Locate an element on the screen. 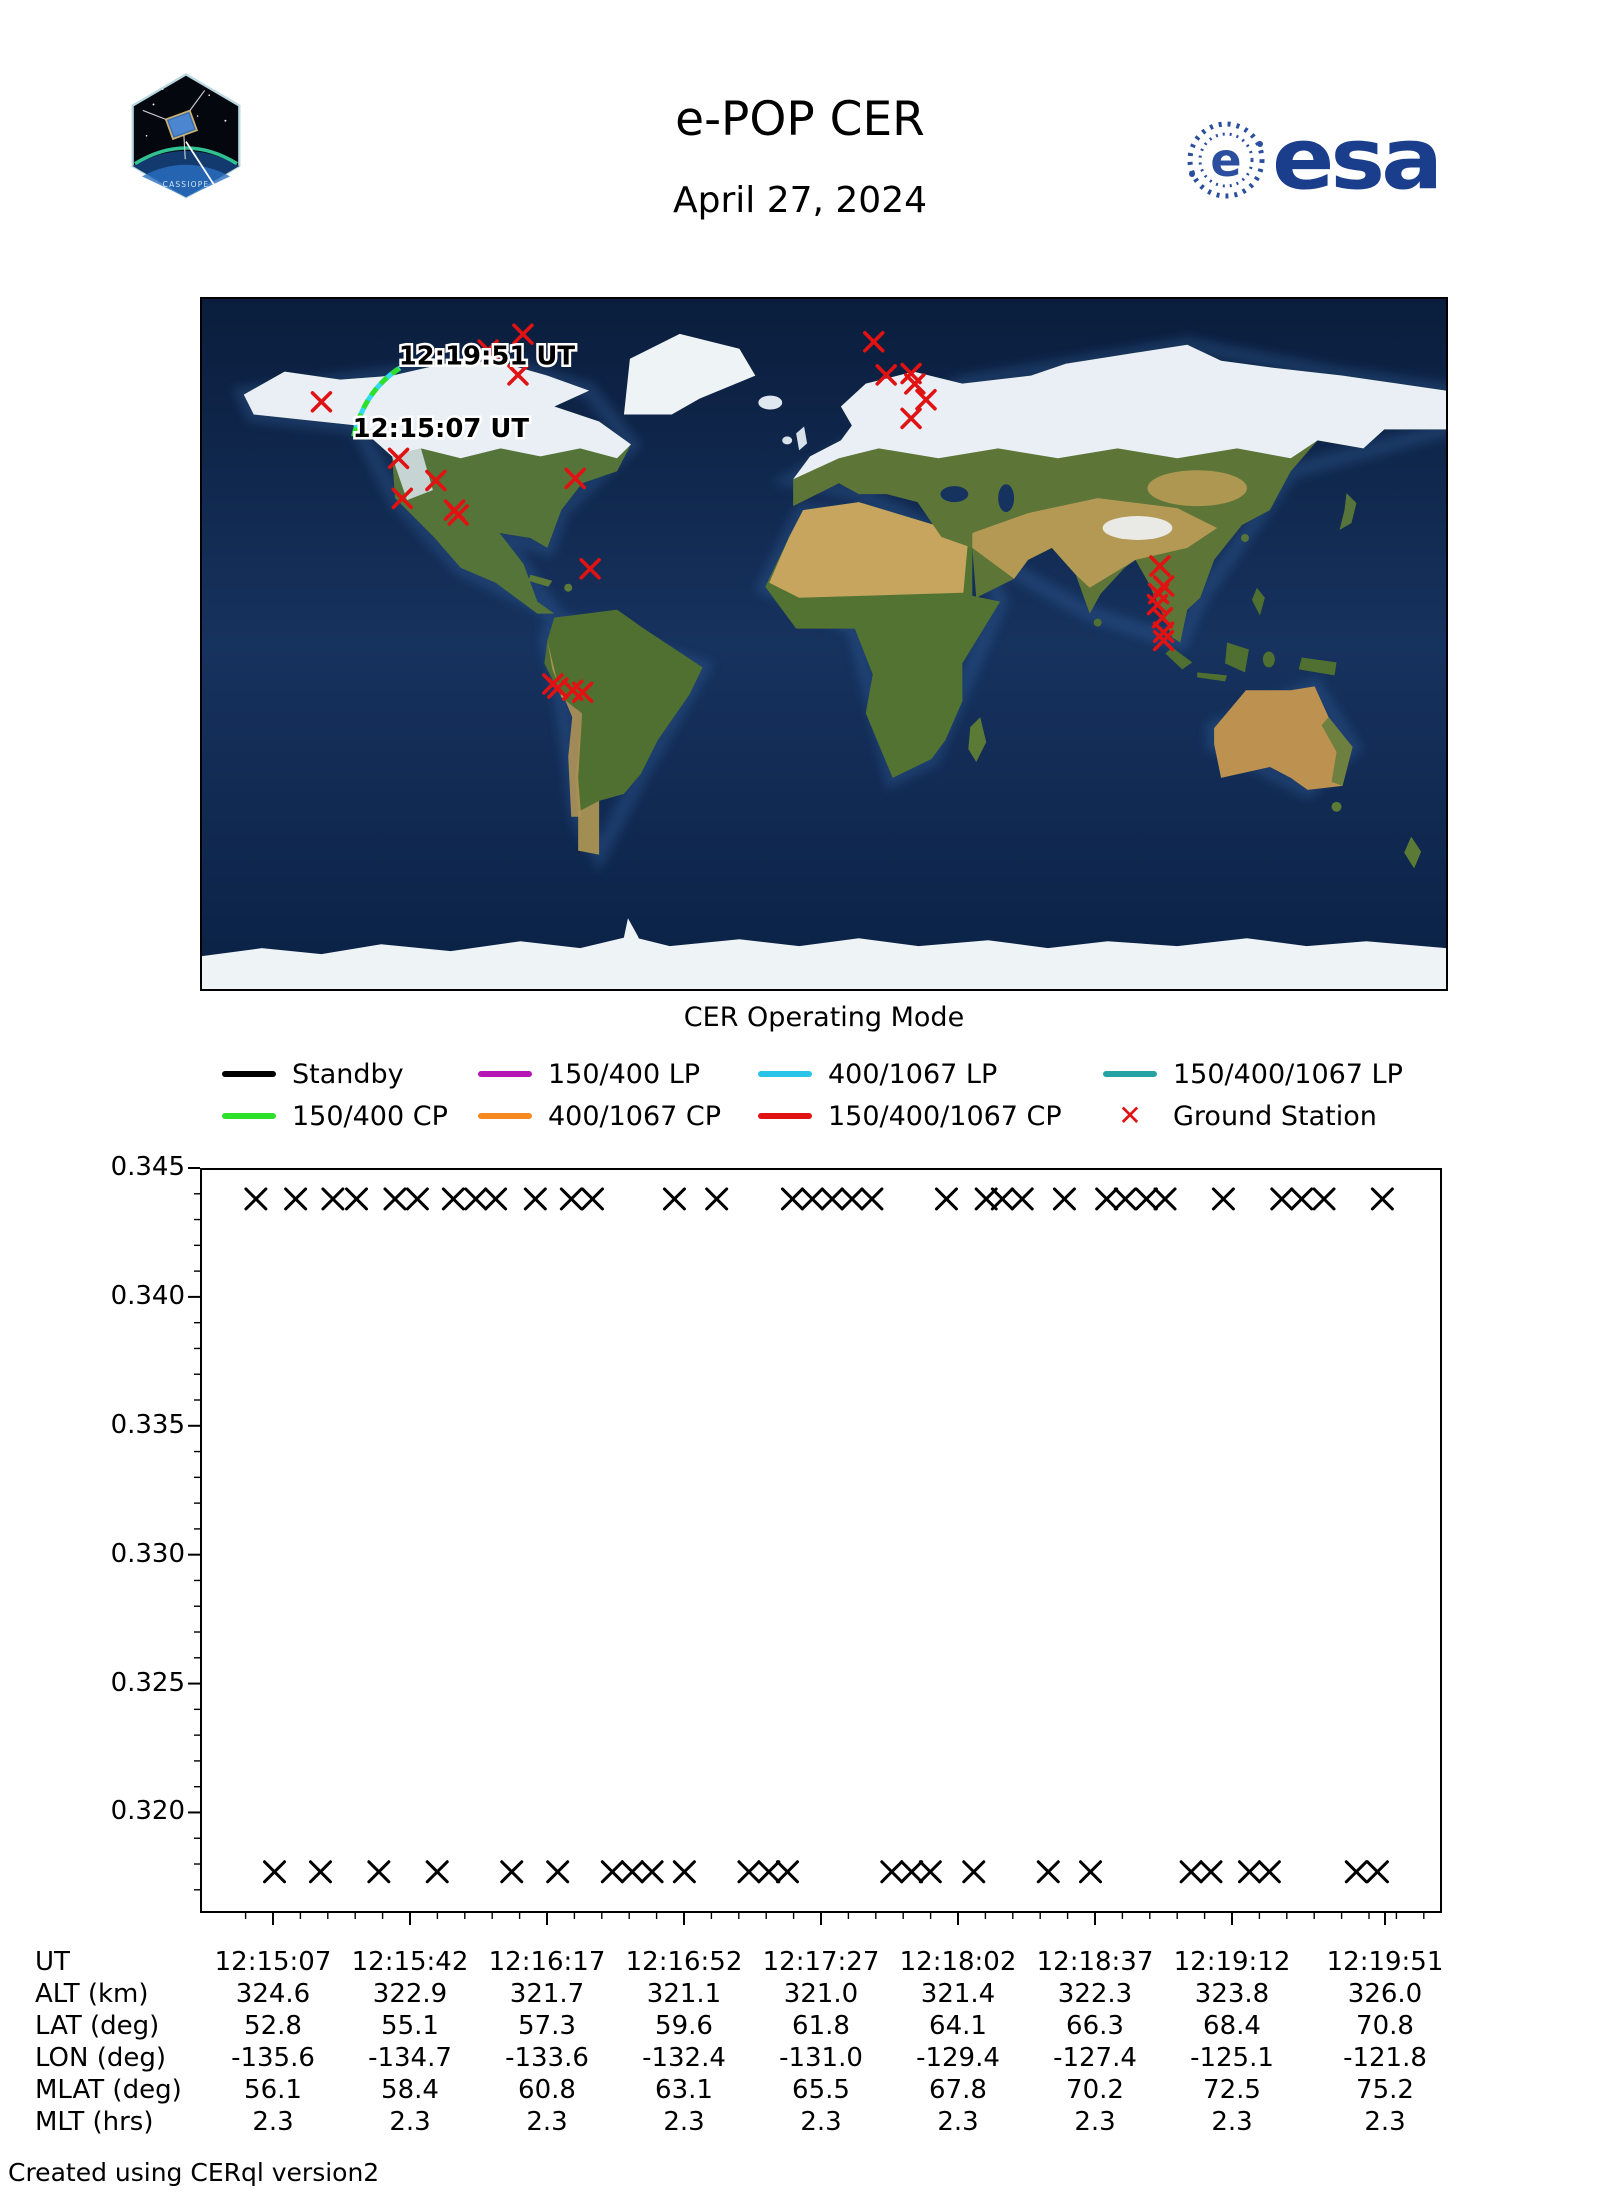 This screenshot has height=2200, width=1600. table-cell: 68.4 is located at coordinates (1232, 2026).